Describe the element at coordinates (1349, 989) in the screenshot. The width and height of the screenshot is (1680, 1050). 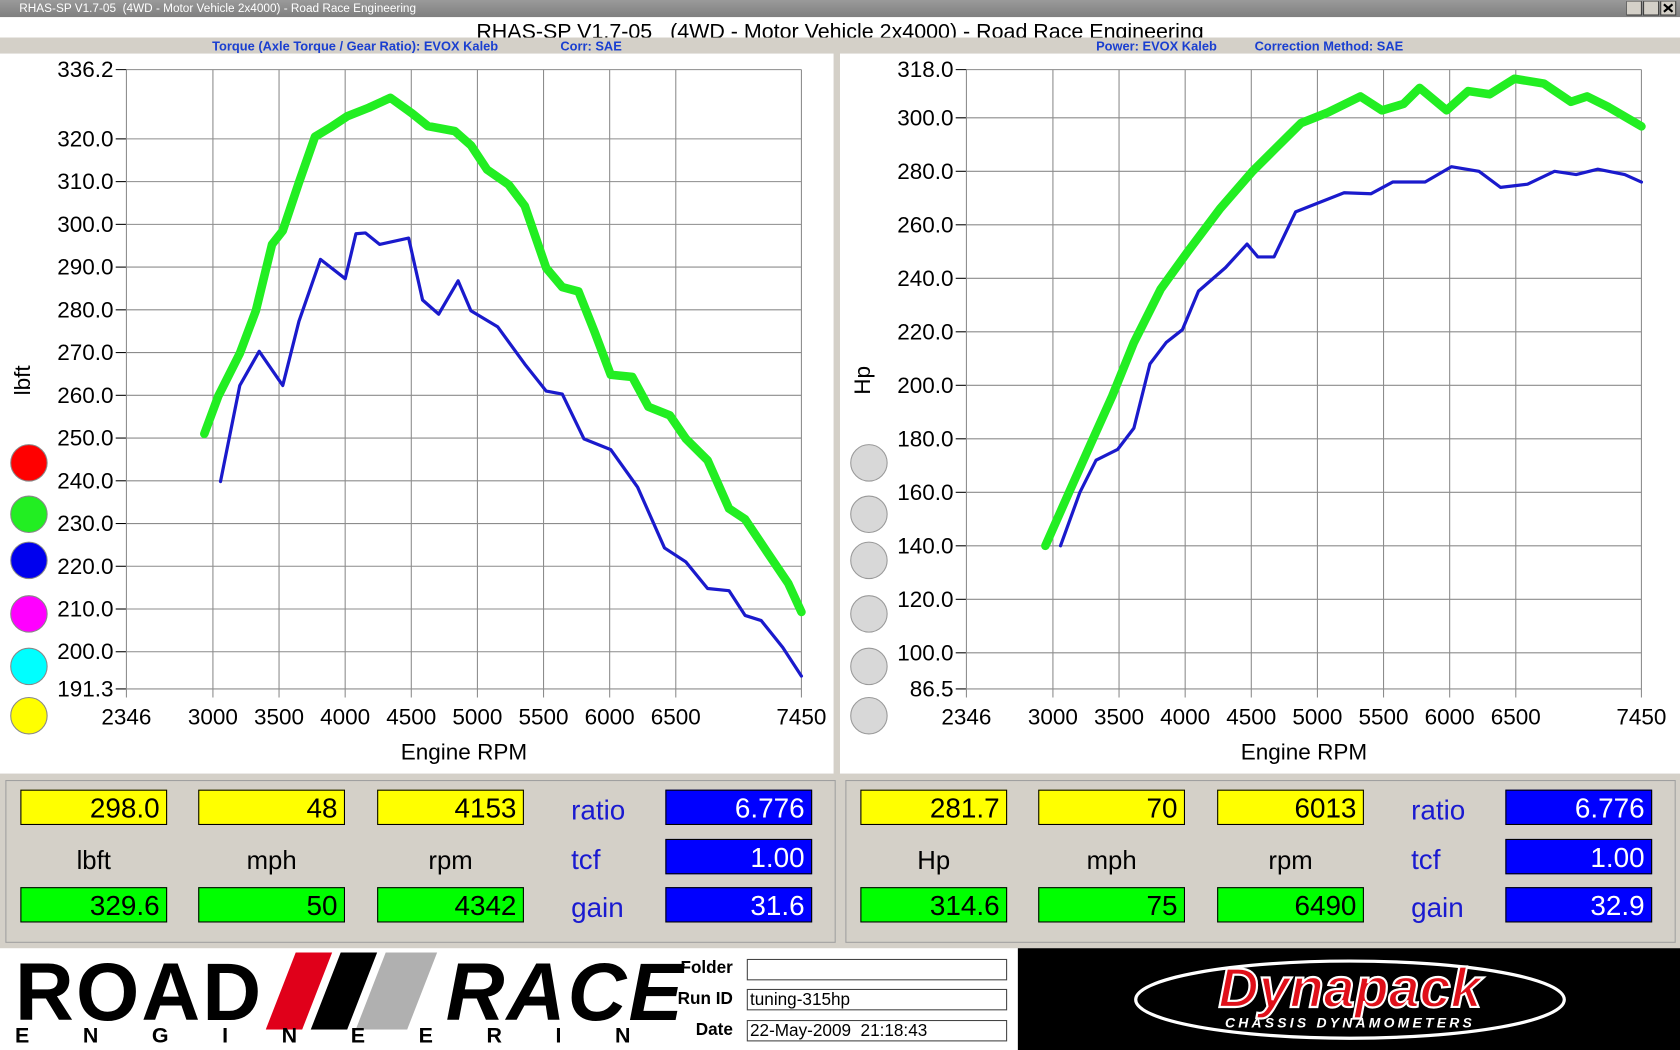
I see `brand-name: Dynapack` at that location.